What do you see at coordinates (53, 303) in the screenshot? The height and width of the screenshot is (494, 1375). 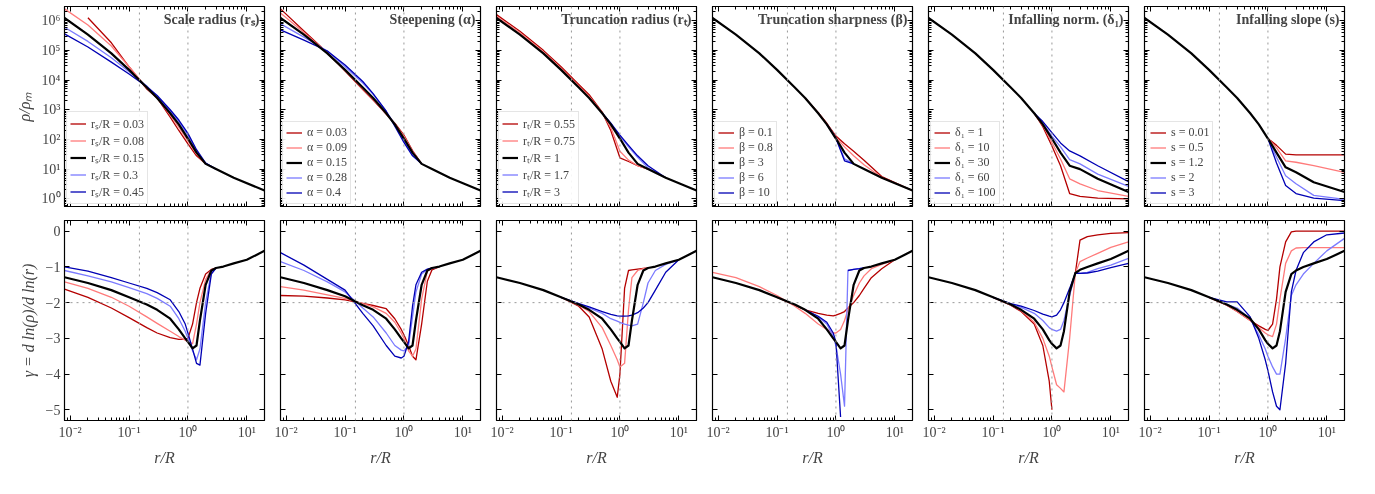 I see `y-tick-label: −2` at bounding box center [53, 303].